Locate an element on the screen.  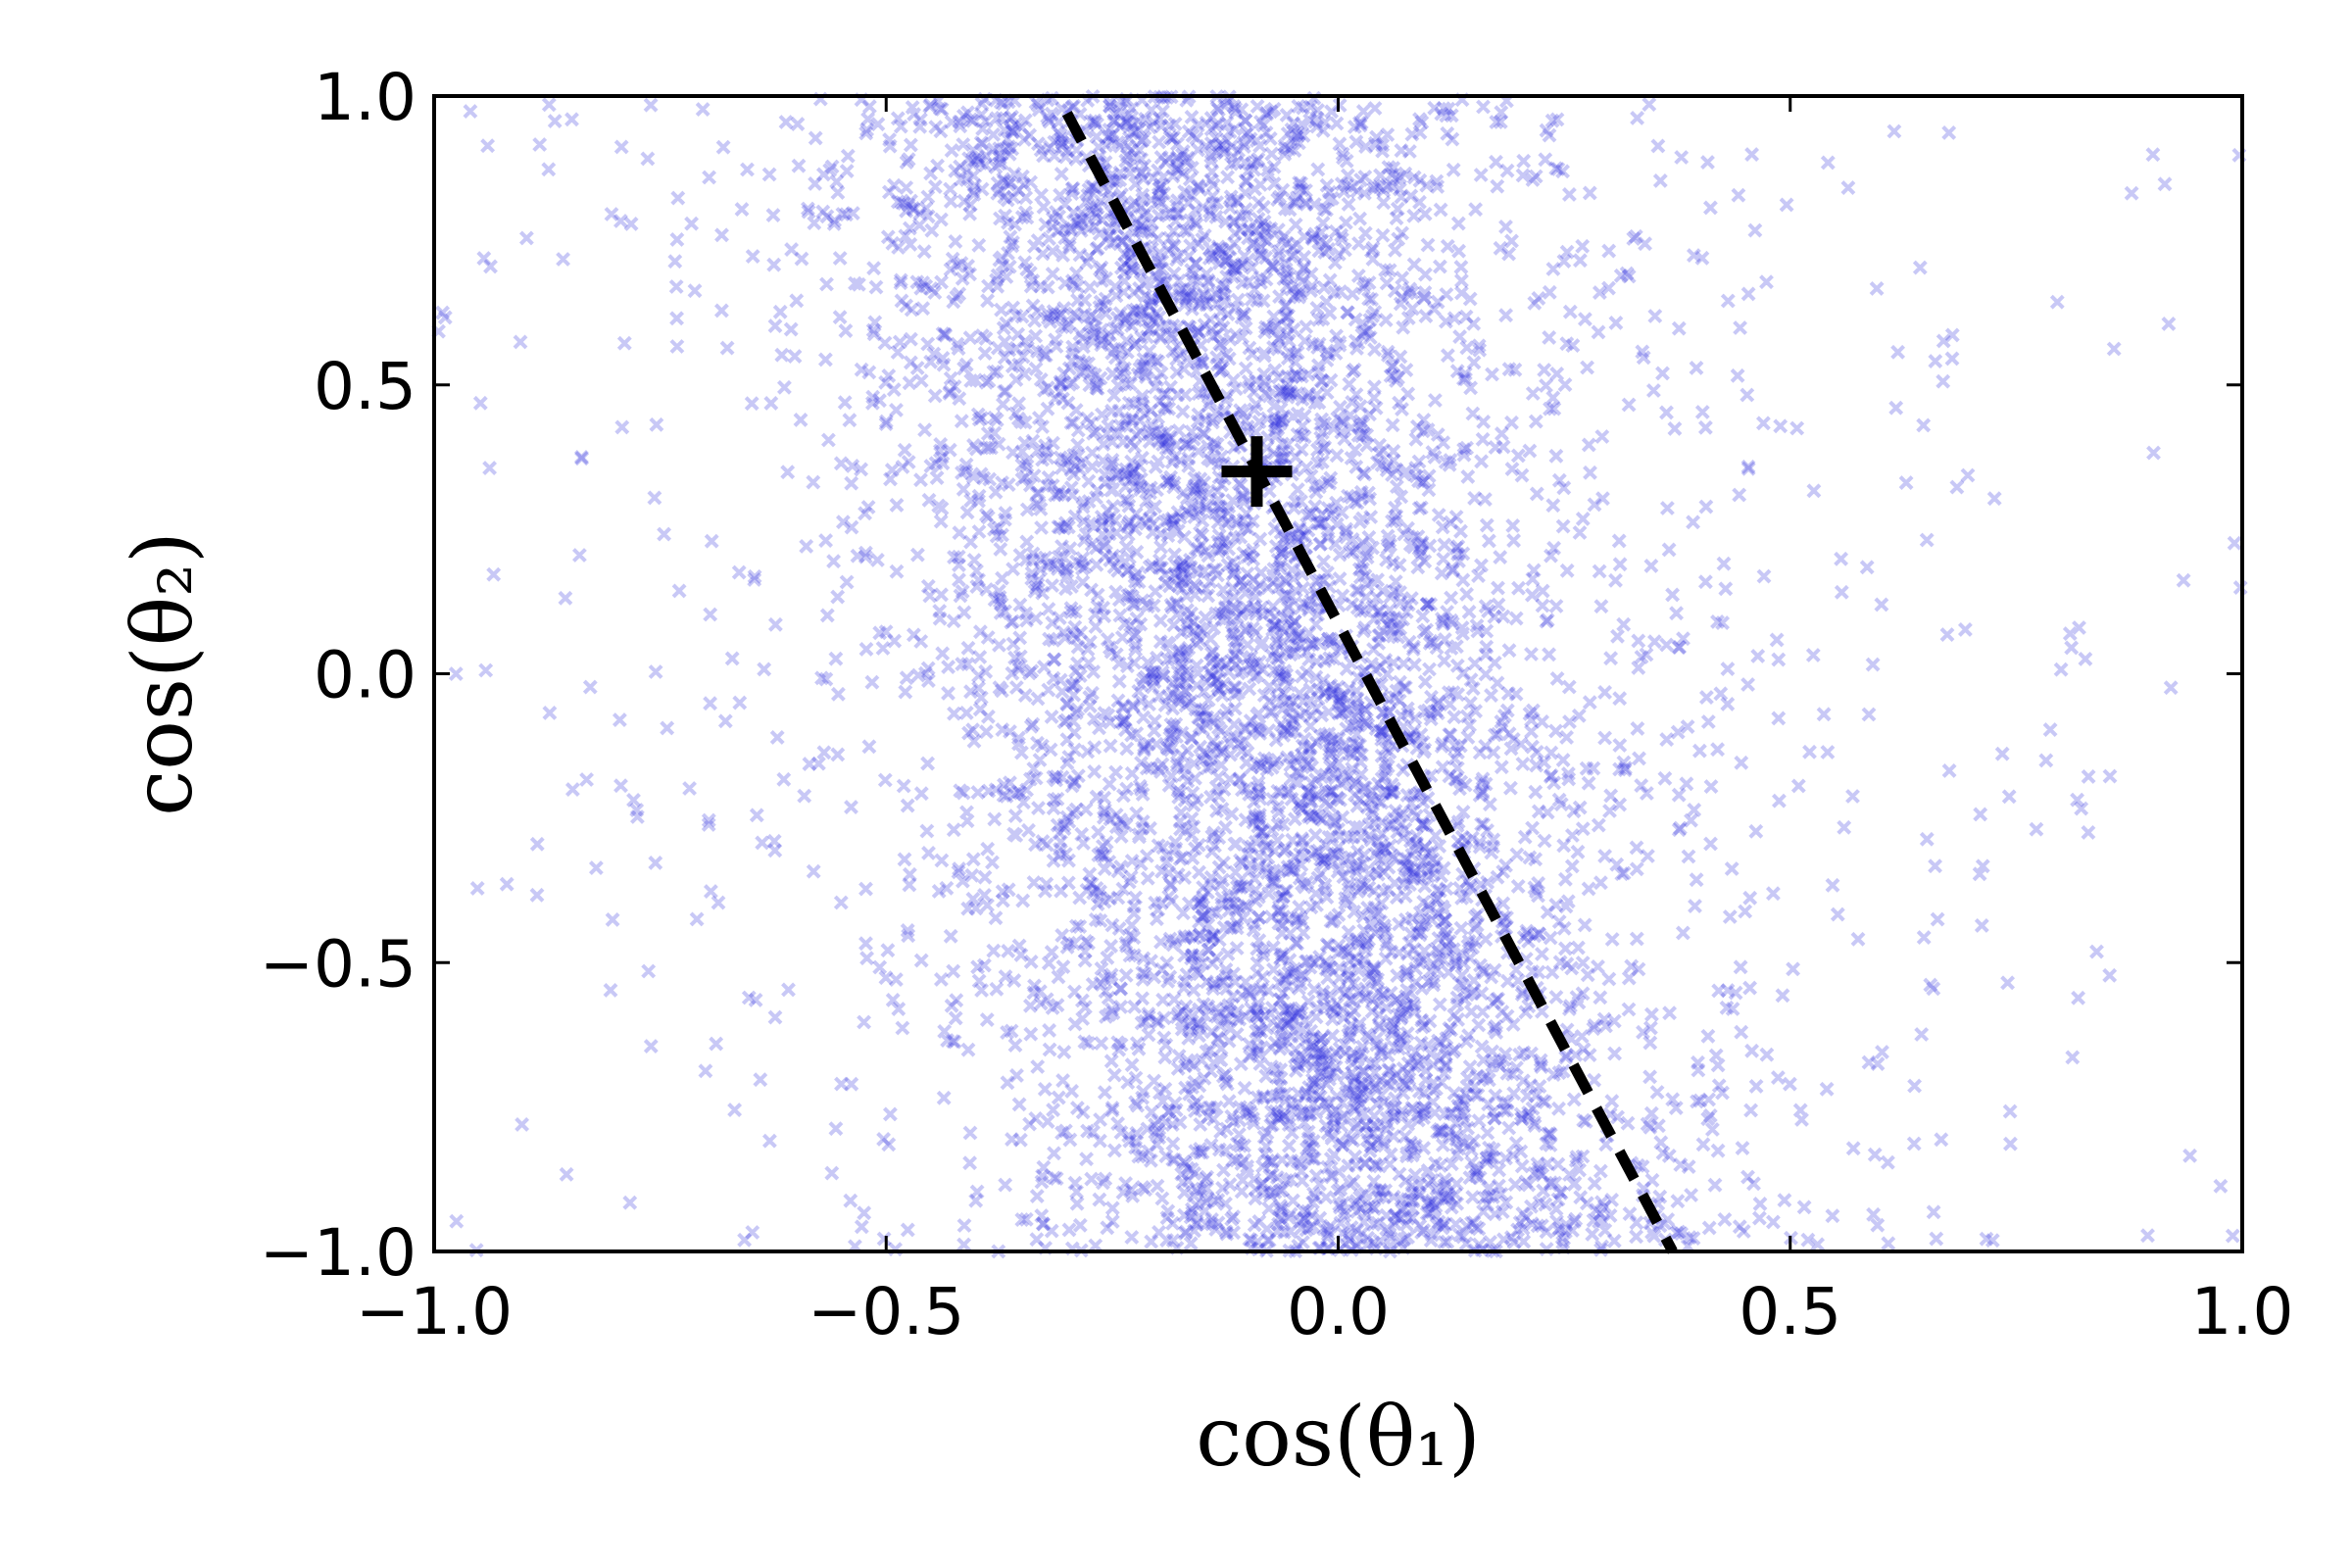
x-tick-labels: −1.0 −0.5 0.0 0.5 1.0 is located at coordinates (1325, 1311).